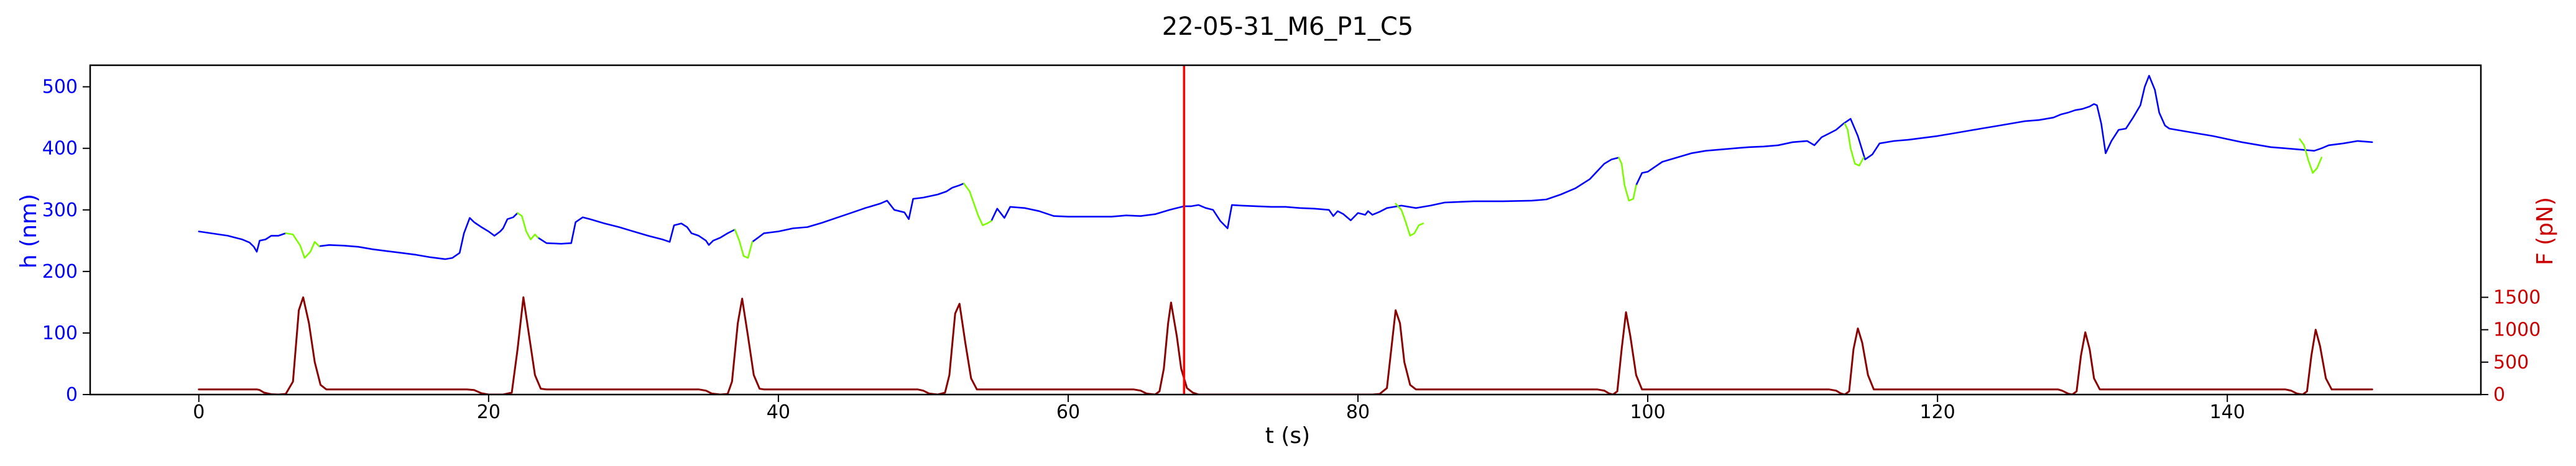 The height and width of the screenshot is (466, 2576). I want to click on x-tick-label: 80, so click(1358, 412).